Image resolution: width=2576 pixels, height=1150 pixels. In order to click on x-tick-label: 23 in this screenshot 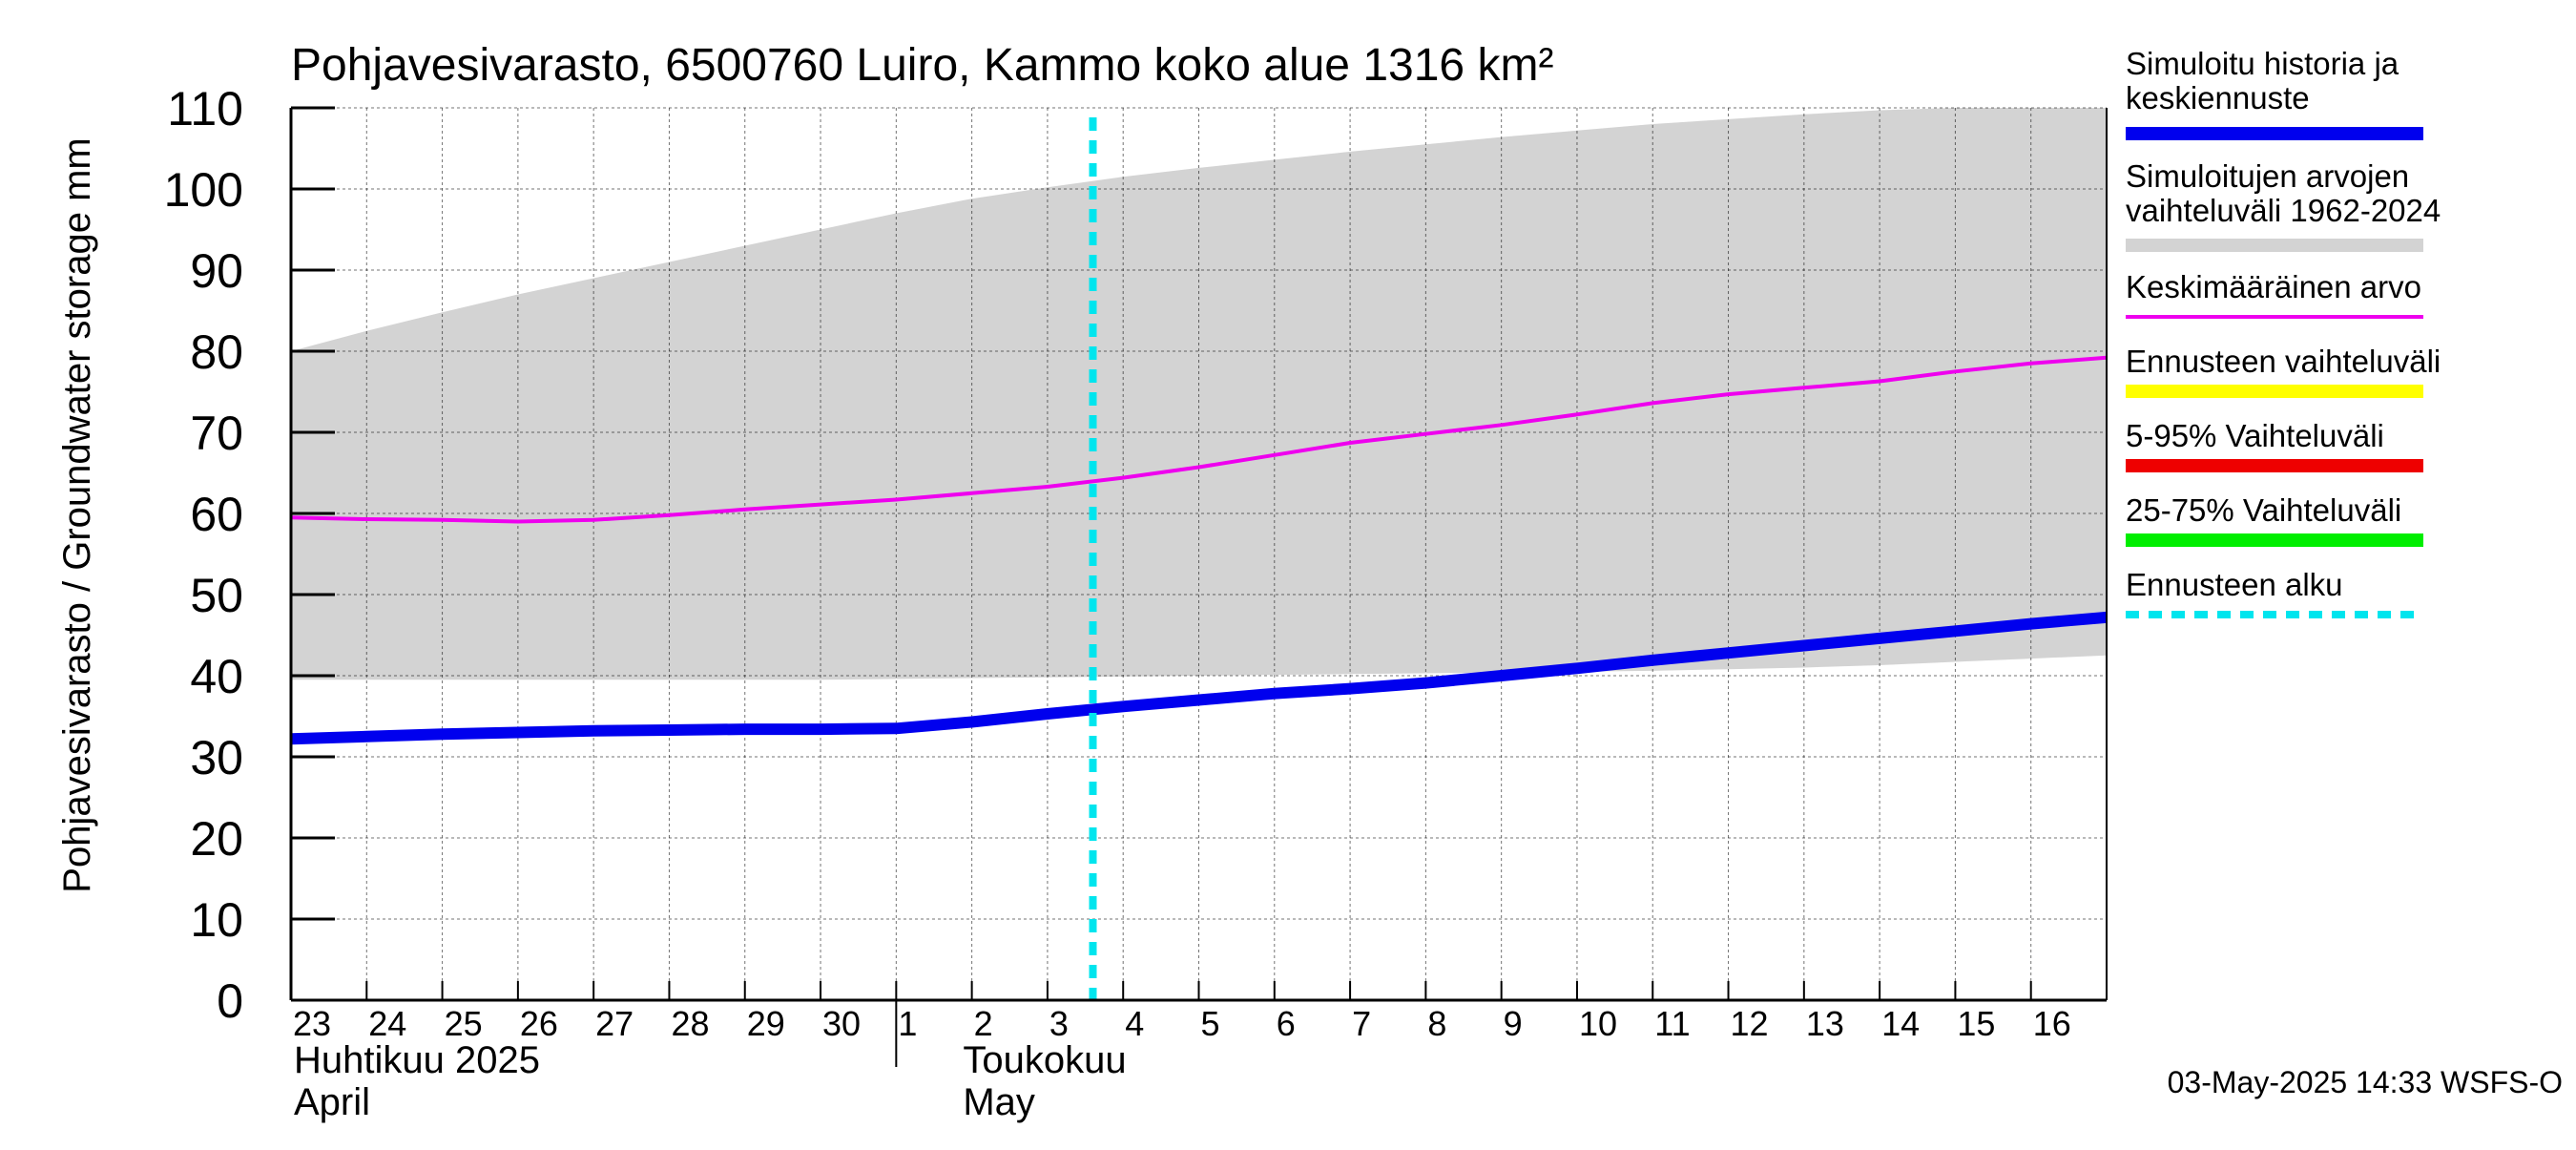, I will do `click(312, 1024)`.